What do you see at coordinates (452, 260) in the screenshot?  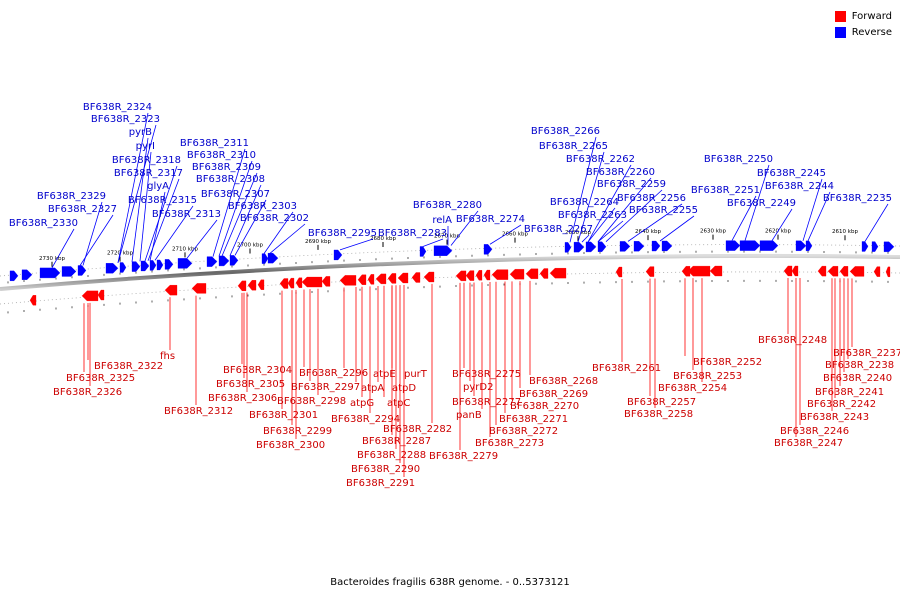 I see `reverse-gene-track` at bounding box center [452, 260].